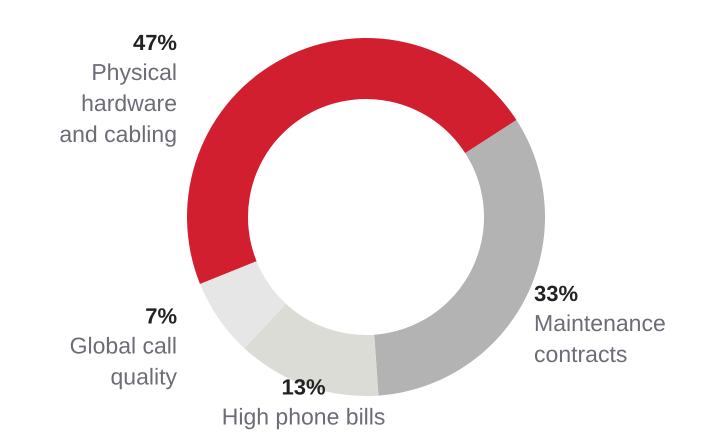 The height and width of the screenshot is (435, 701). What do you see at coordinates (600, 339) in the screenshot?
I see `slice-label: Maintenance contracts` at bounding box center [600, 339].